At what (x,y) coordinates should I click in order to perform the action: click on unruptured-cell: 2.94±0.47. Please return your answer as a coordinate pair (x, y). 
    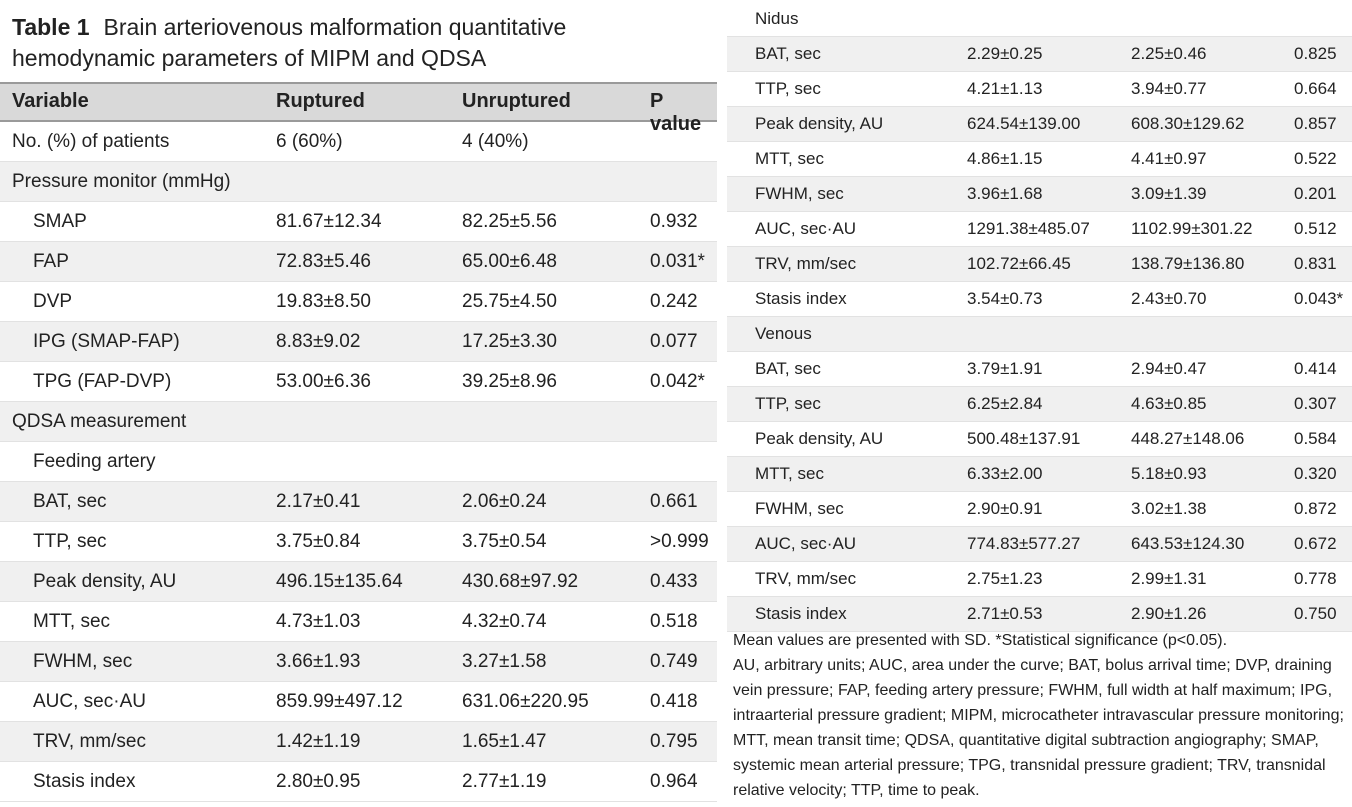
    Looking at the image, I should click on (1169, 368).